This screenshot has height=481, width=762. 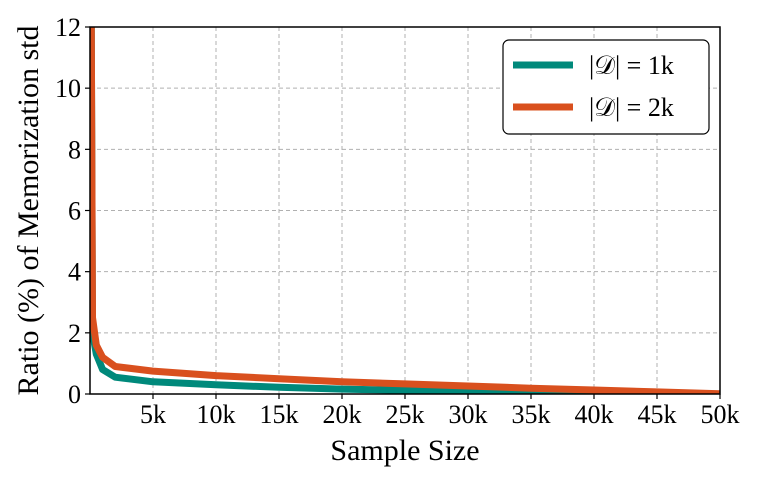 I want to click on x-tick-label: 50k, so click(x=720, y=414).